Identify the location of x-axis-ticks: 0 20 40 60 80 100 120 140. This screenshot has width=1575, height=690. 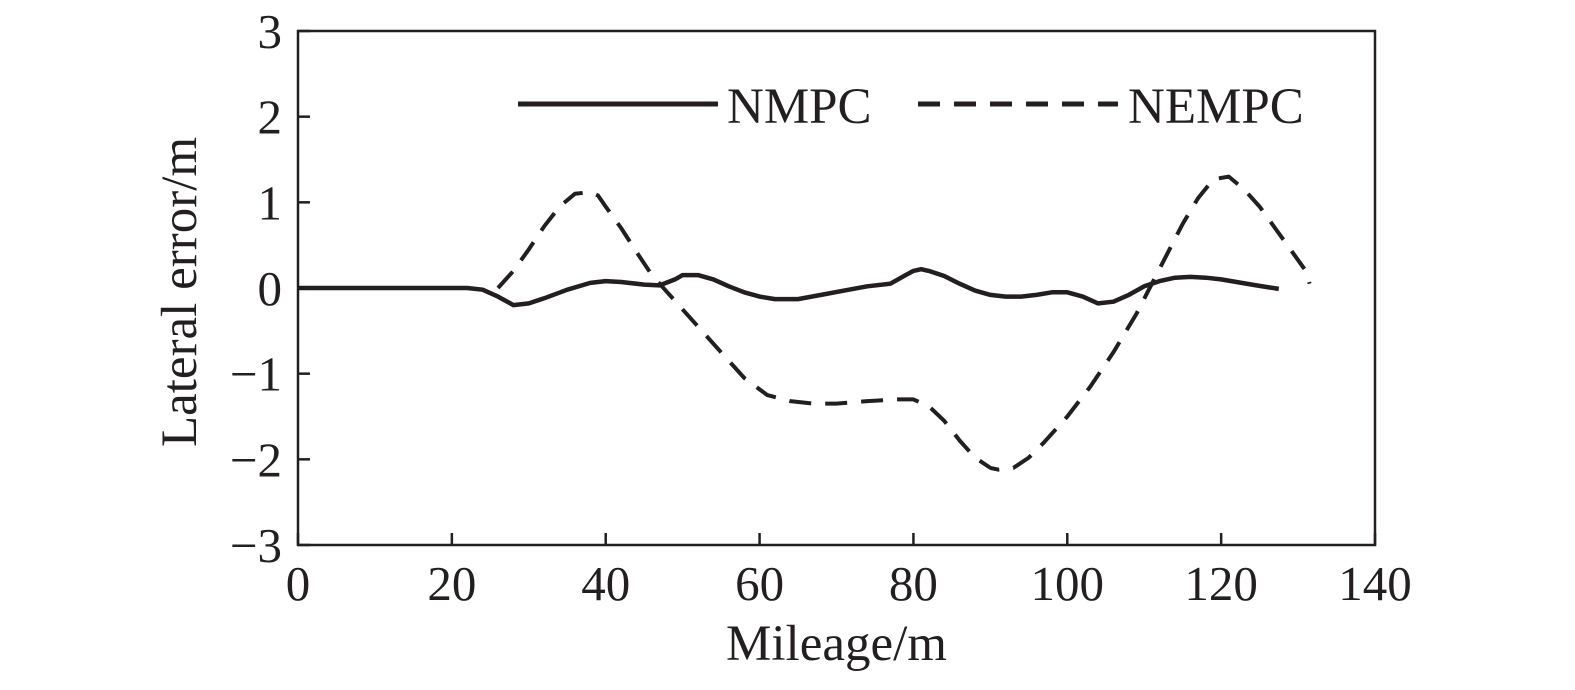
(849, 572).